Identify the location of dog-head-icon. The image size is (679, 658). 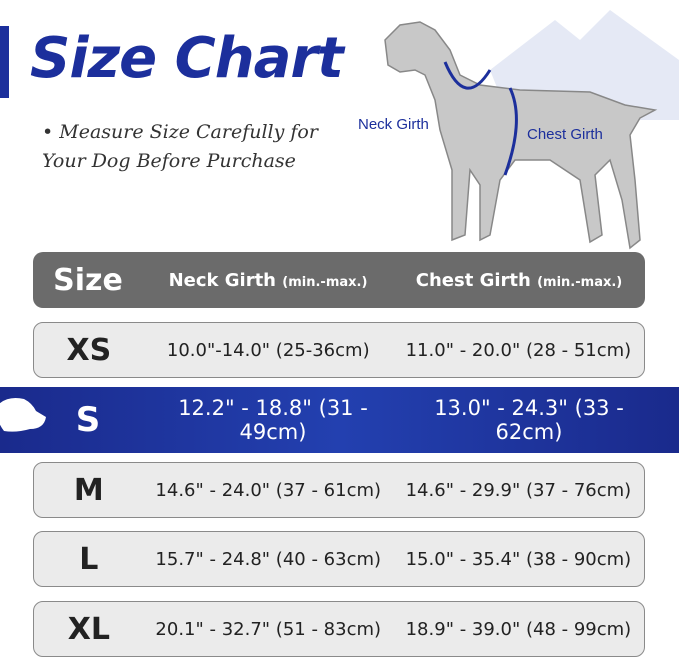
(23, 415).